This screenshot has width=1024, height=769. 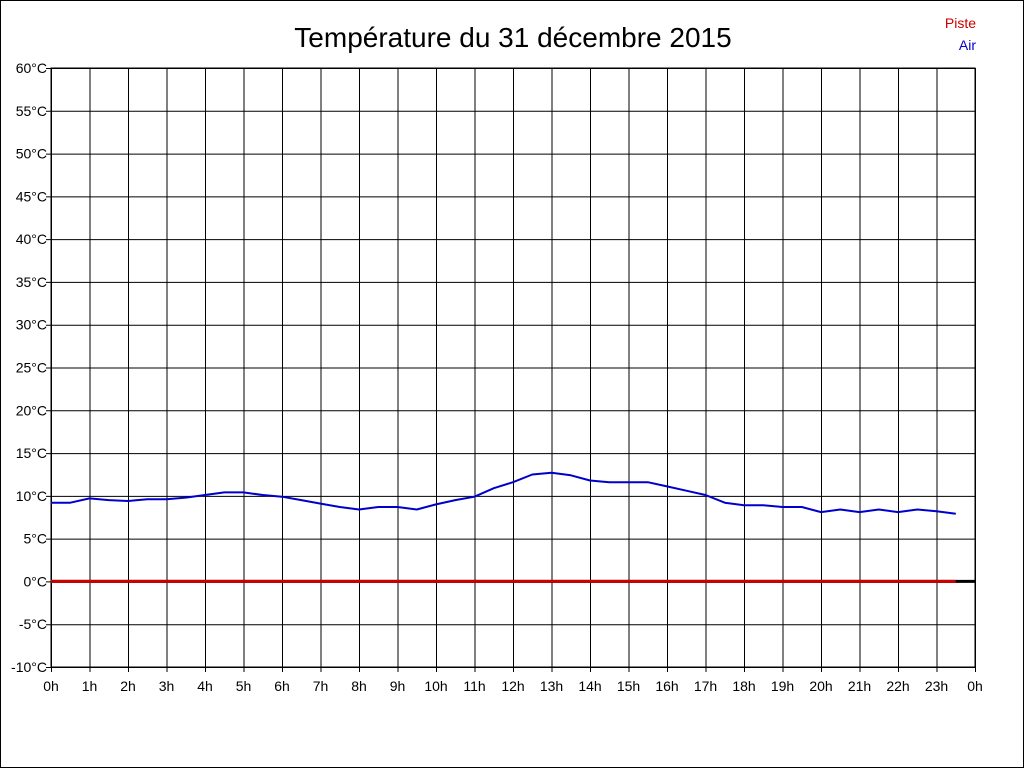 I want to click on x-tick-label: 19h, so click(x=782, y=686).